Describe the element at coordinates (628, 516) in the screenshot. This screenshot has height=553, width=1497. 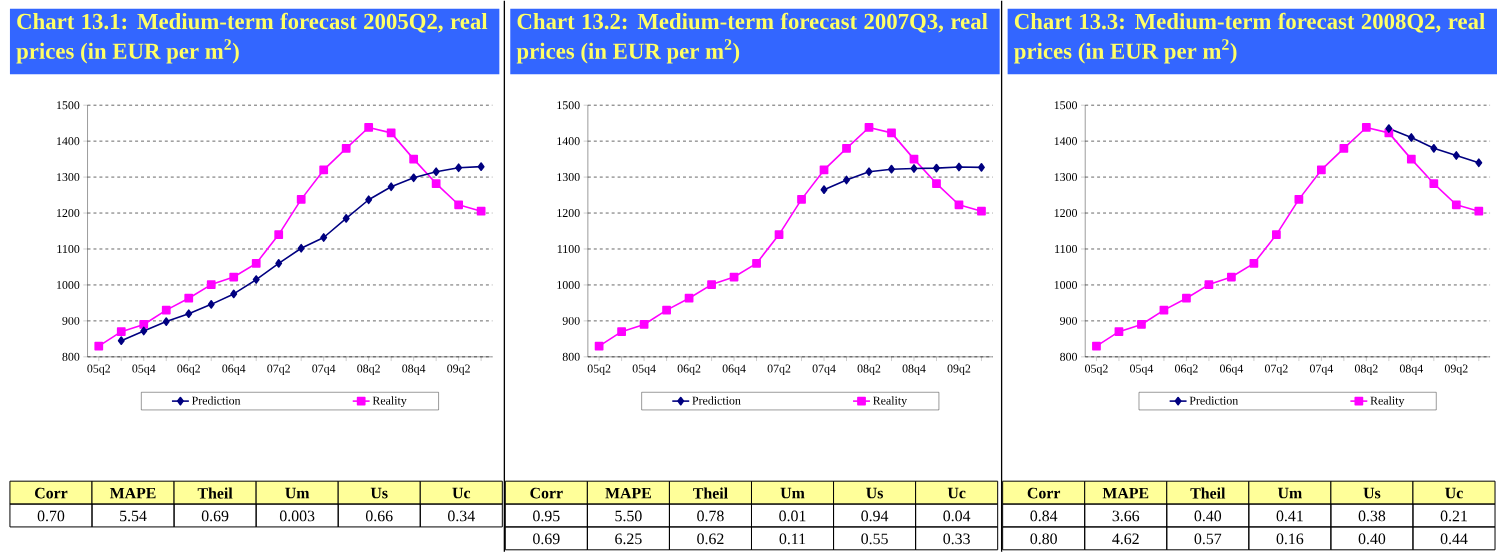
I see `text: 5.50` at that location.